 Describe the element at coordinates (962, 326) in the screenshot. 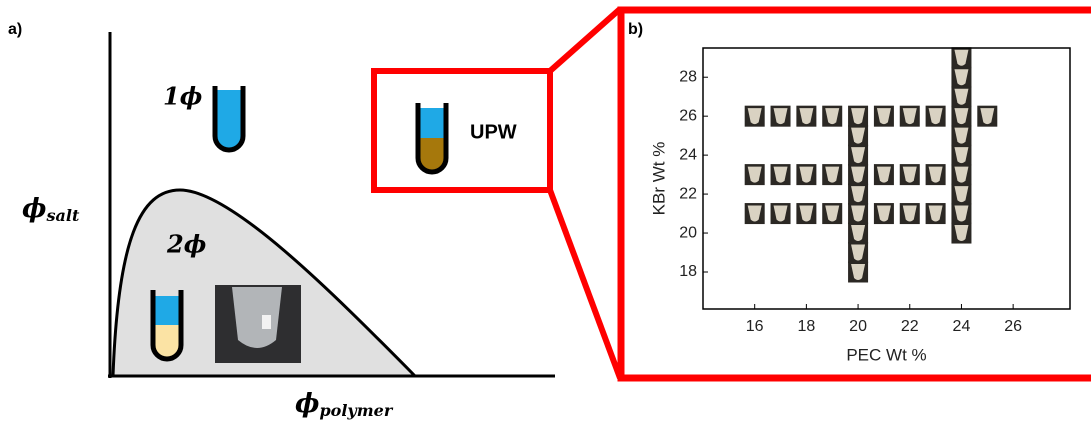

I see `x-tick-label: 24` at that location.